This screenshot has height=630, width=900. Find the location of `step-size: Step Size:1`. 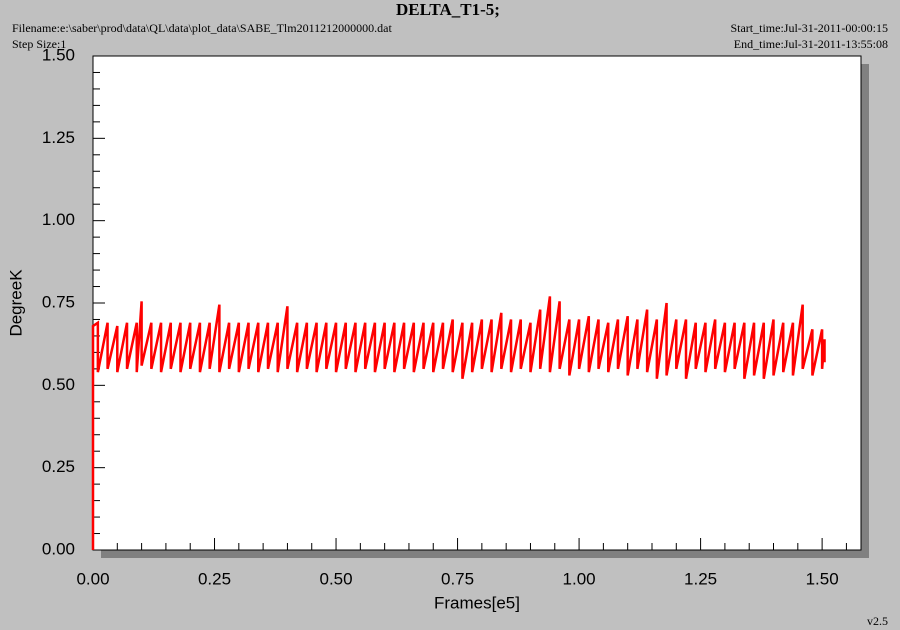

step-size: Step Size:1 is located at coordinates (39, 44).